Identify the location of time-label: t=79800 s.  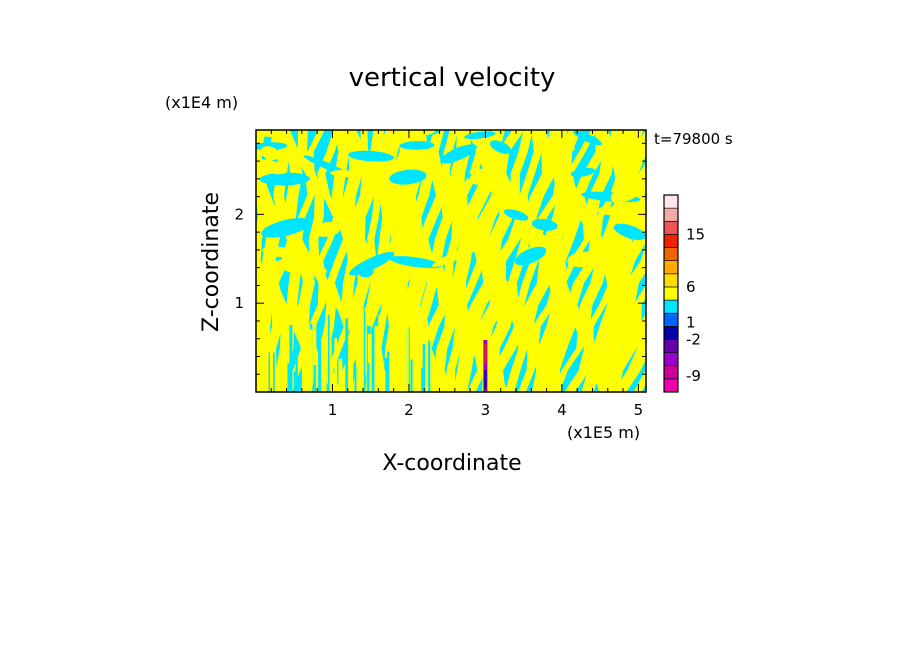
(693, 139).